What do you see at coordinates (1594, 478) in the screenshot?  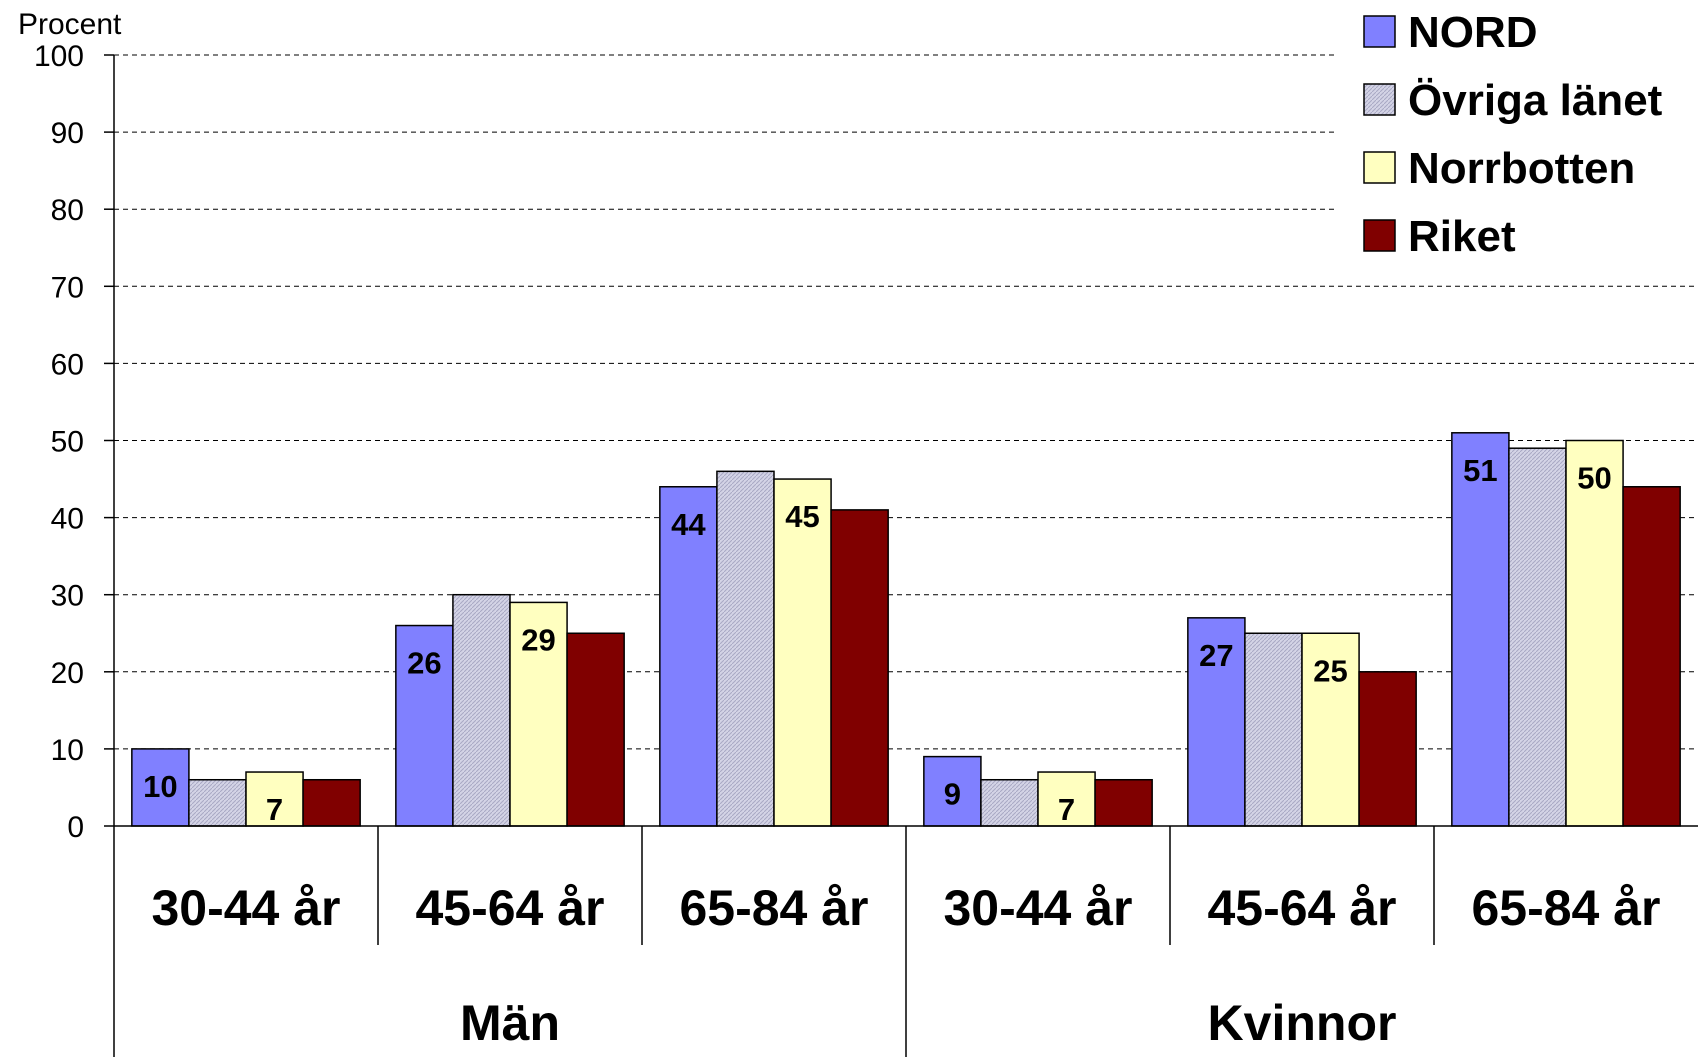 I see `data-label: 50` at bounding box center [1594, 478].